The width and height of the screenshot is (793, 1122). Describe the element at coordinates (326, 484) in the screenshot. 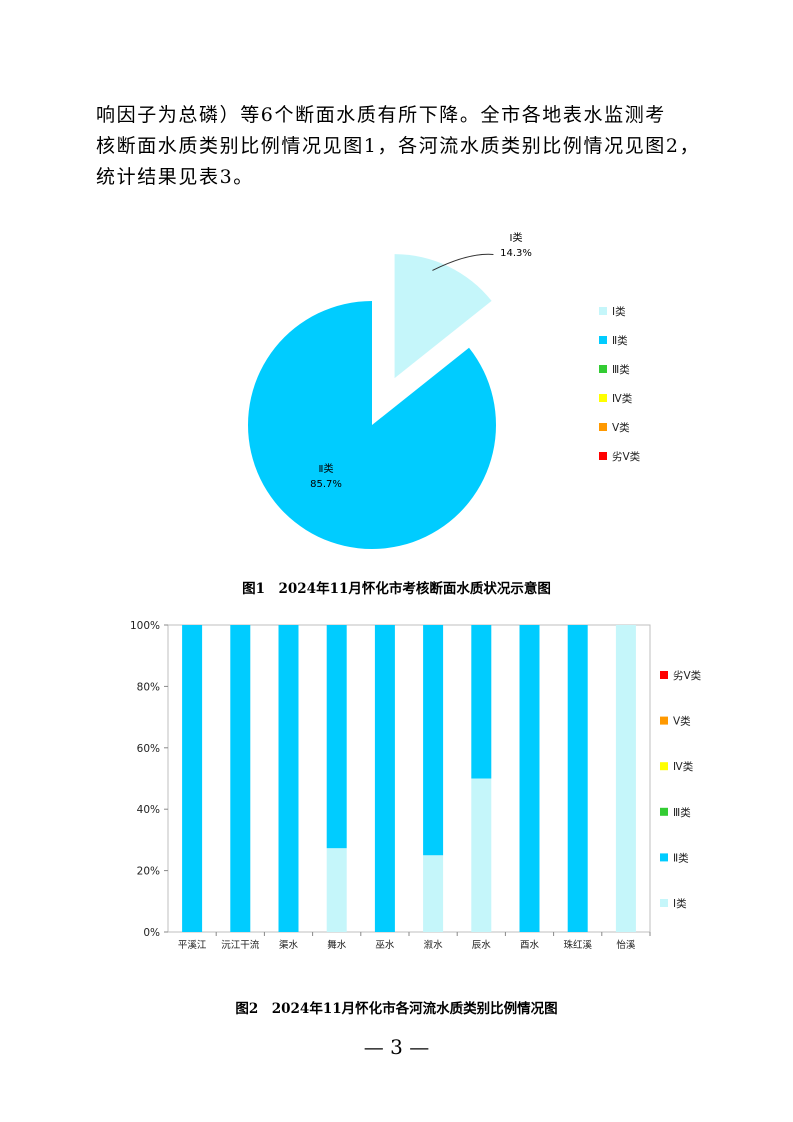

I see `pie-label-class2-pct: 85.7%` at that location.